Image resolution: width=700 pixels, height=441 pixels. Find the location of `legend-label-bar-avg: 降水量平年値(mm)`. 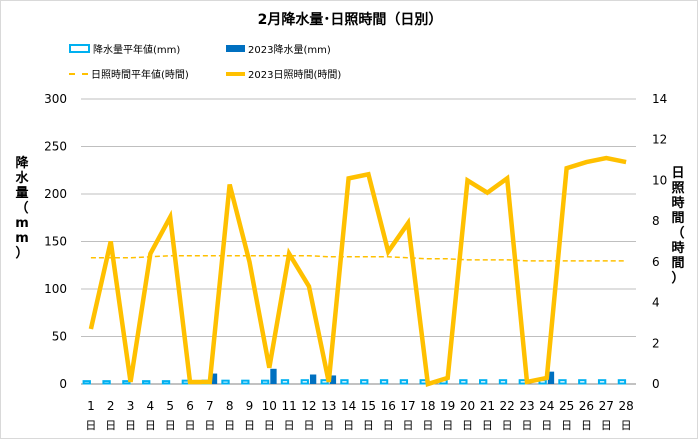

legend-label-bar-avg: 降水量平年値(mm) is located at coordinates (137, 50).